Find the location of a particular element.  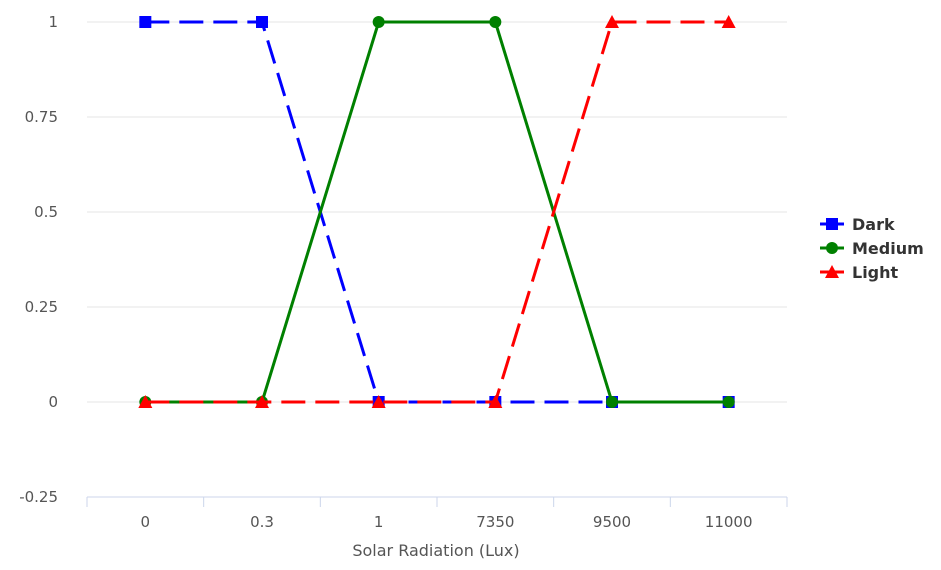

y-tick-label: 0.25 is located at coordinates (41, 307).